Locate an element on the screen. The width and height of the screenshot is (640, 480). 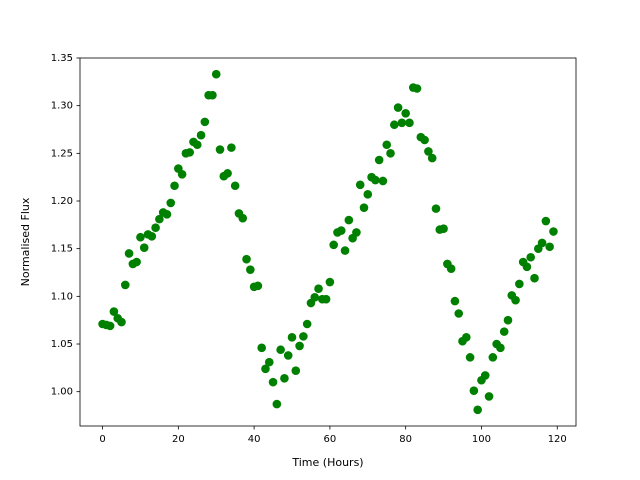
y-tick-label: 1.25 is located at coordinates (62, 153).